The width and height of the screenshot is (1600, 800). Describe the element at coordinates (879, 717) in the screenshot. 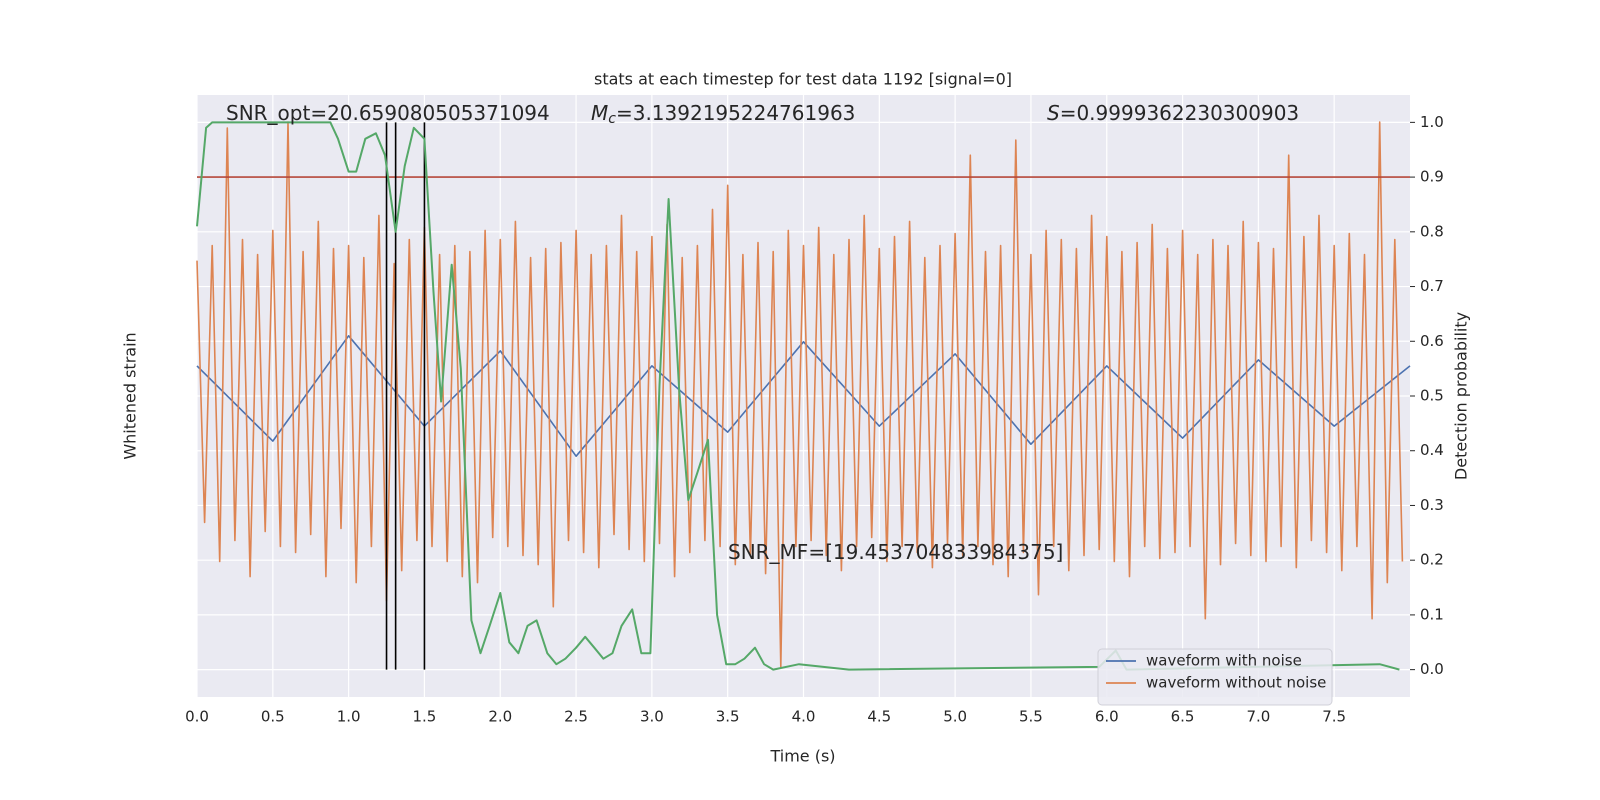

I see `x-tick-label: 4.5` at that location.